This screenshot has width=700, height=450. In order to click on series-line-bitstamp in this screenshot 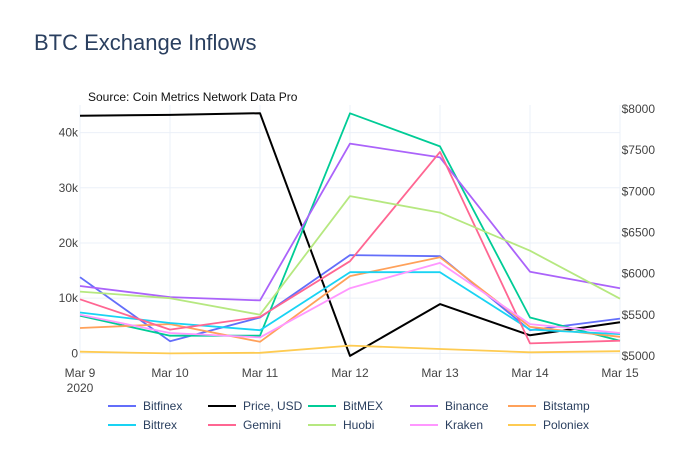, I will do `click(350, 299)`.